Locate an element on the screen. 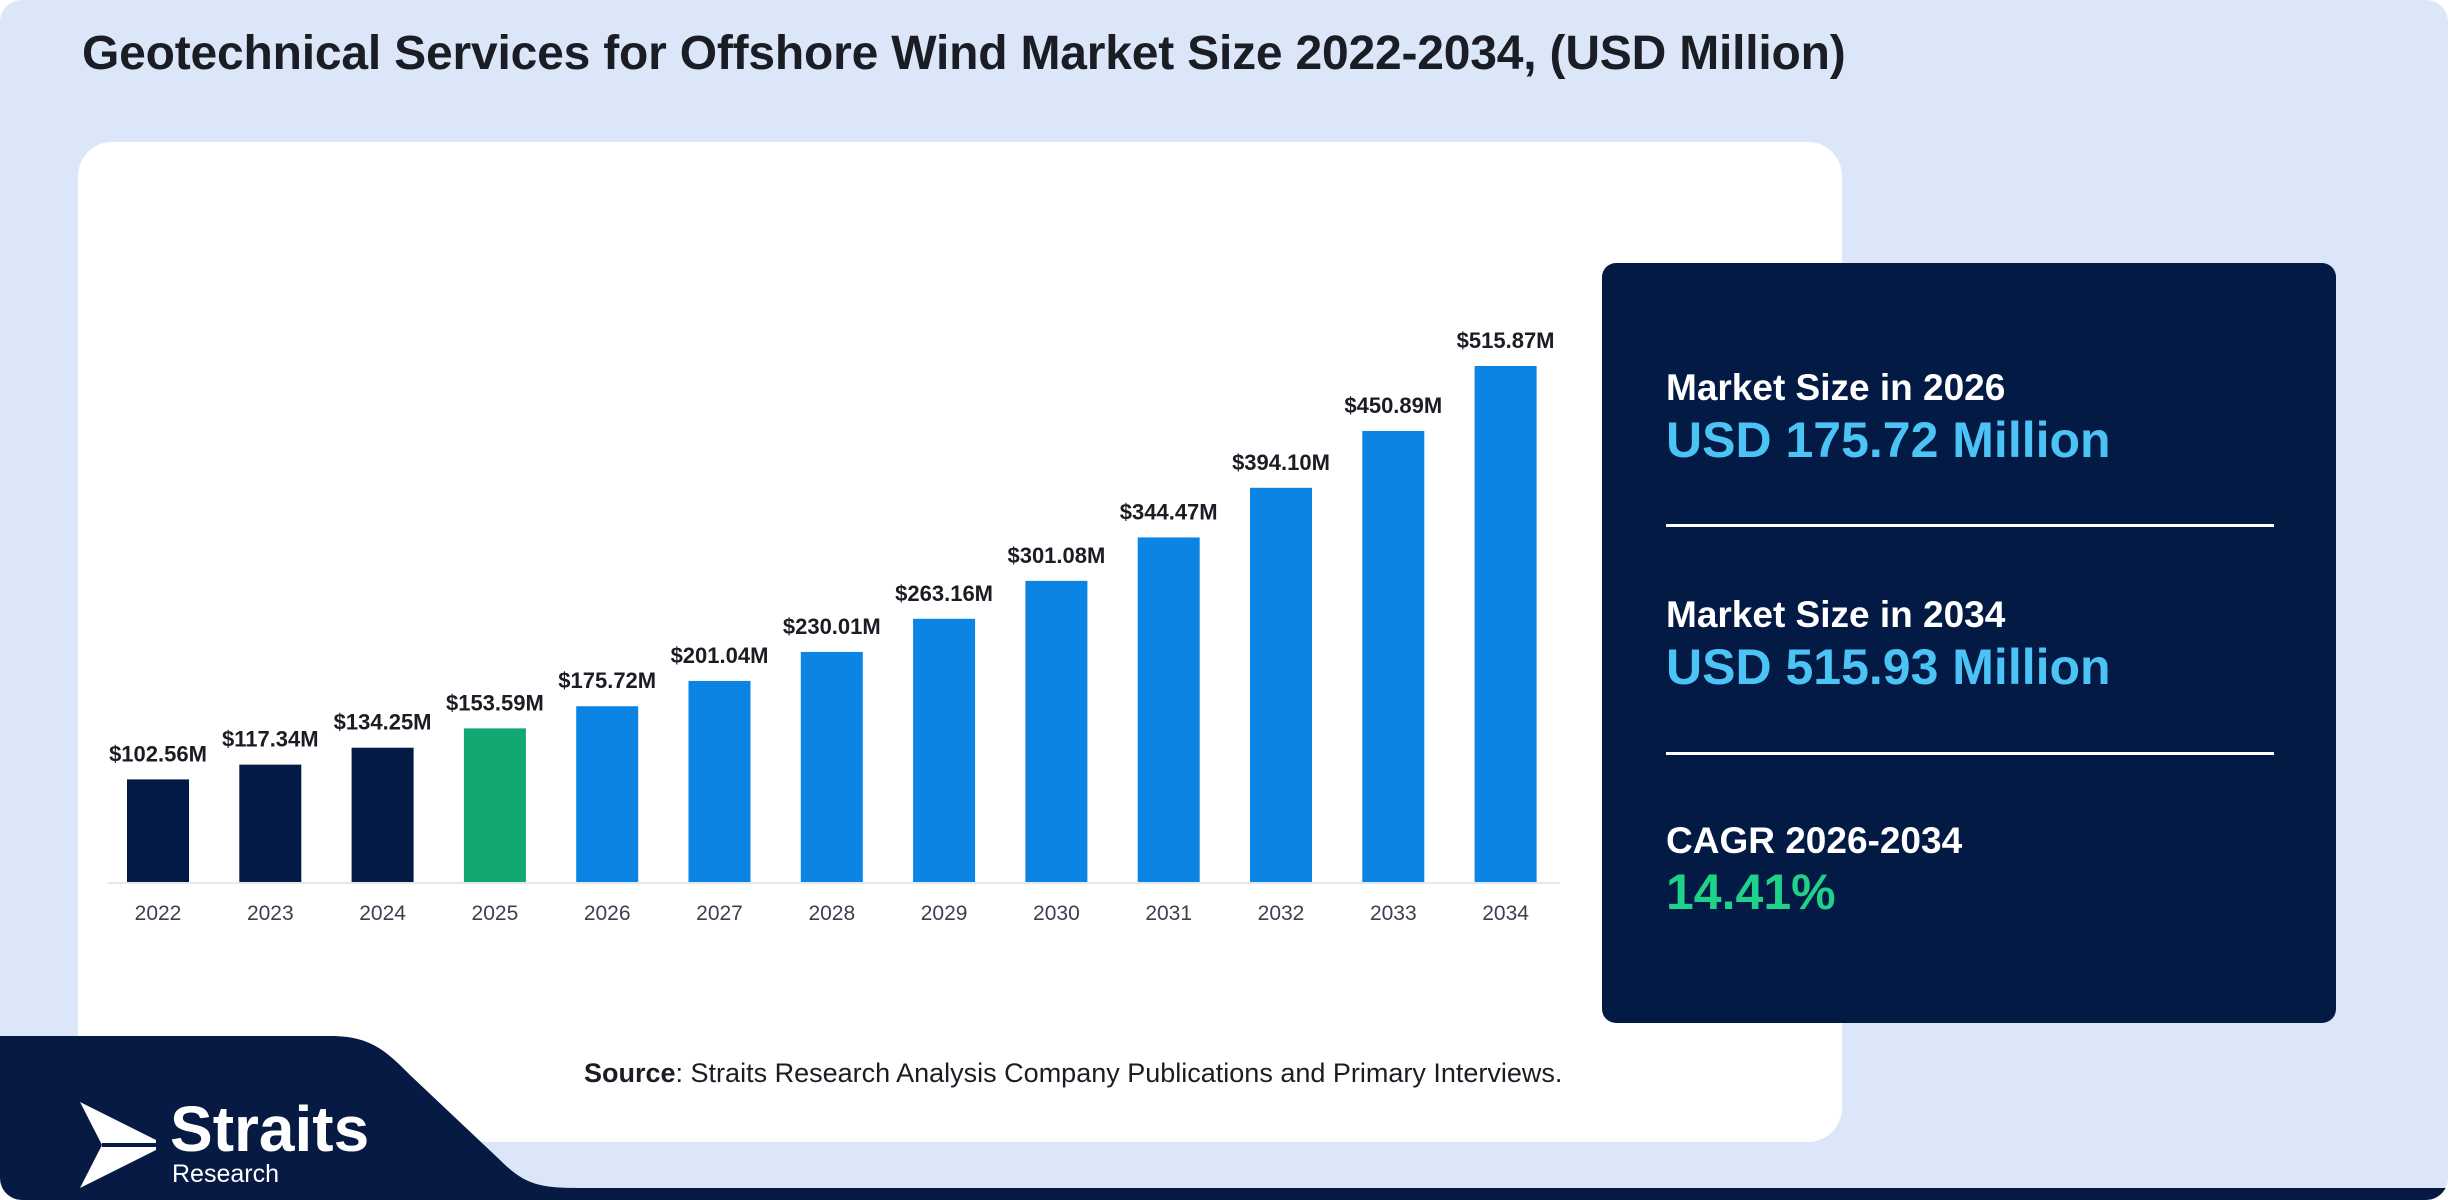 This screenshot has height=1200, width=2452. bar-2030 is located at coordinates (1056, 731).